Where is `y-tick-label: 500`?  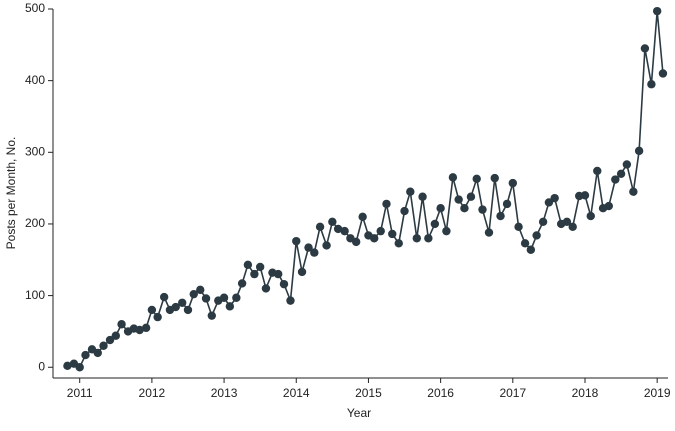
y-tick-label: 500 is located at coordinates (35, 8).